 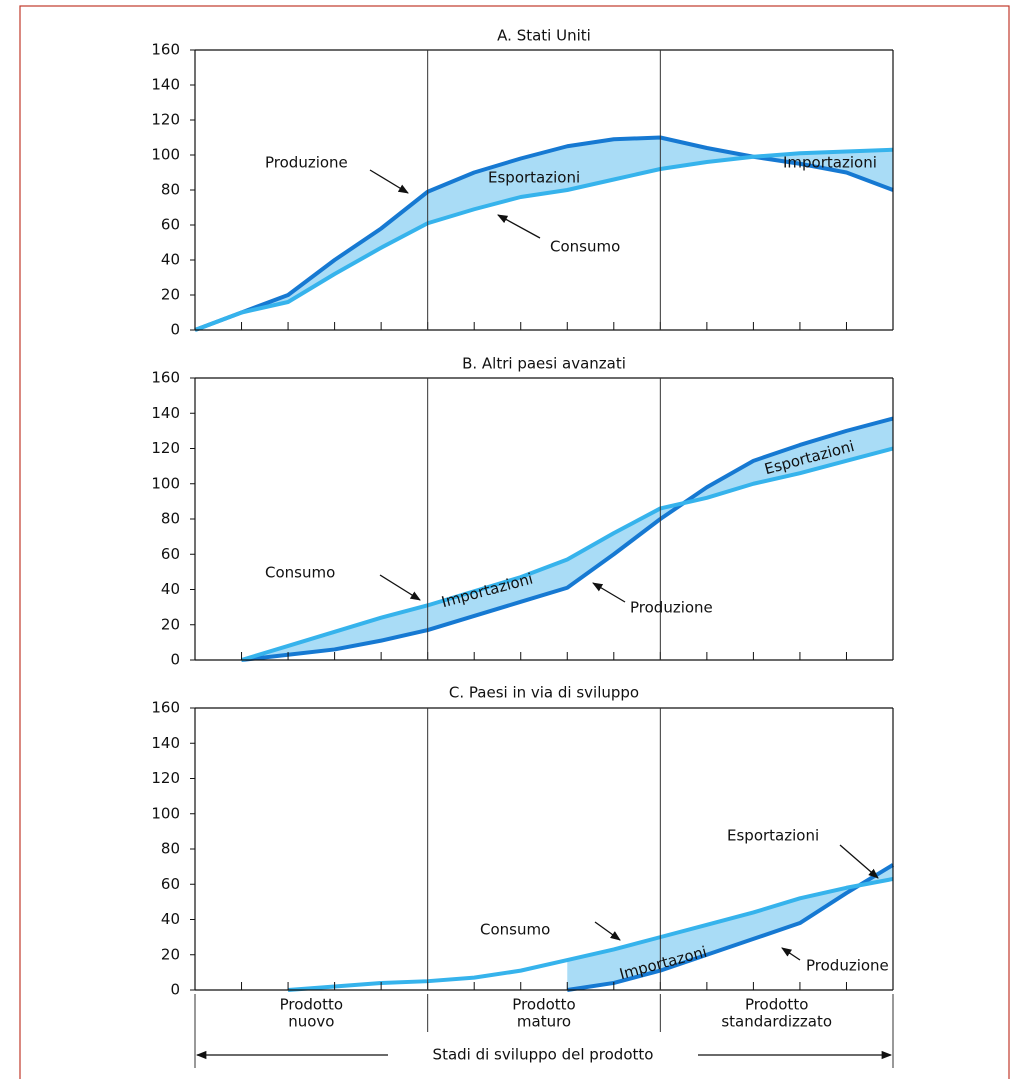 What do you see at coordinates (544, 36) in the screenshot?
I see `panel-title: A. Stati Uniti` at bounding box center [544, 36].